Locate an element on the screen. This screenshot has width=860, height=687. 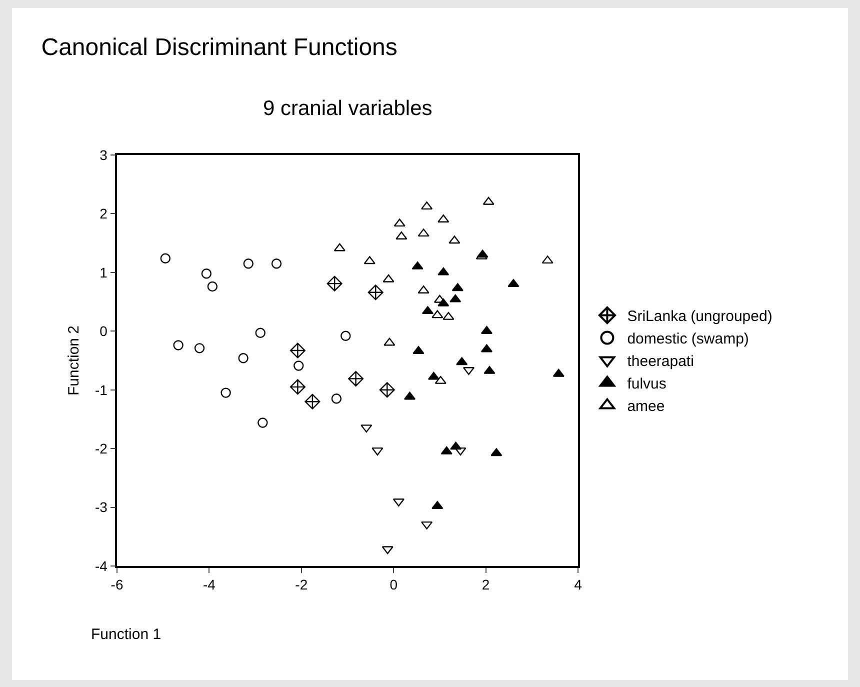
x-tick-label: 0 is located at coordinates (394, 584).